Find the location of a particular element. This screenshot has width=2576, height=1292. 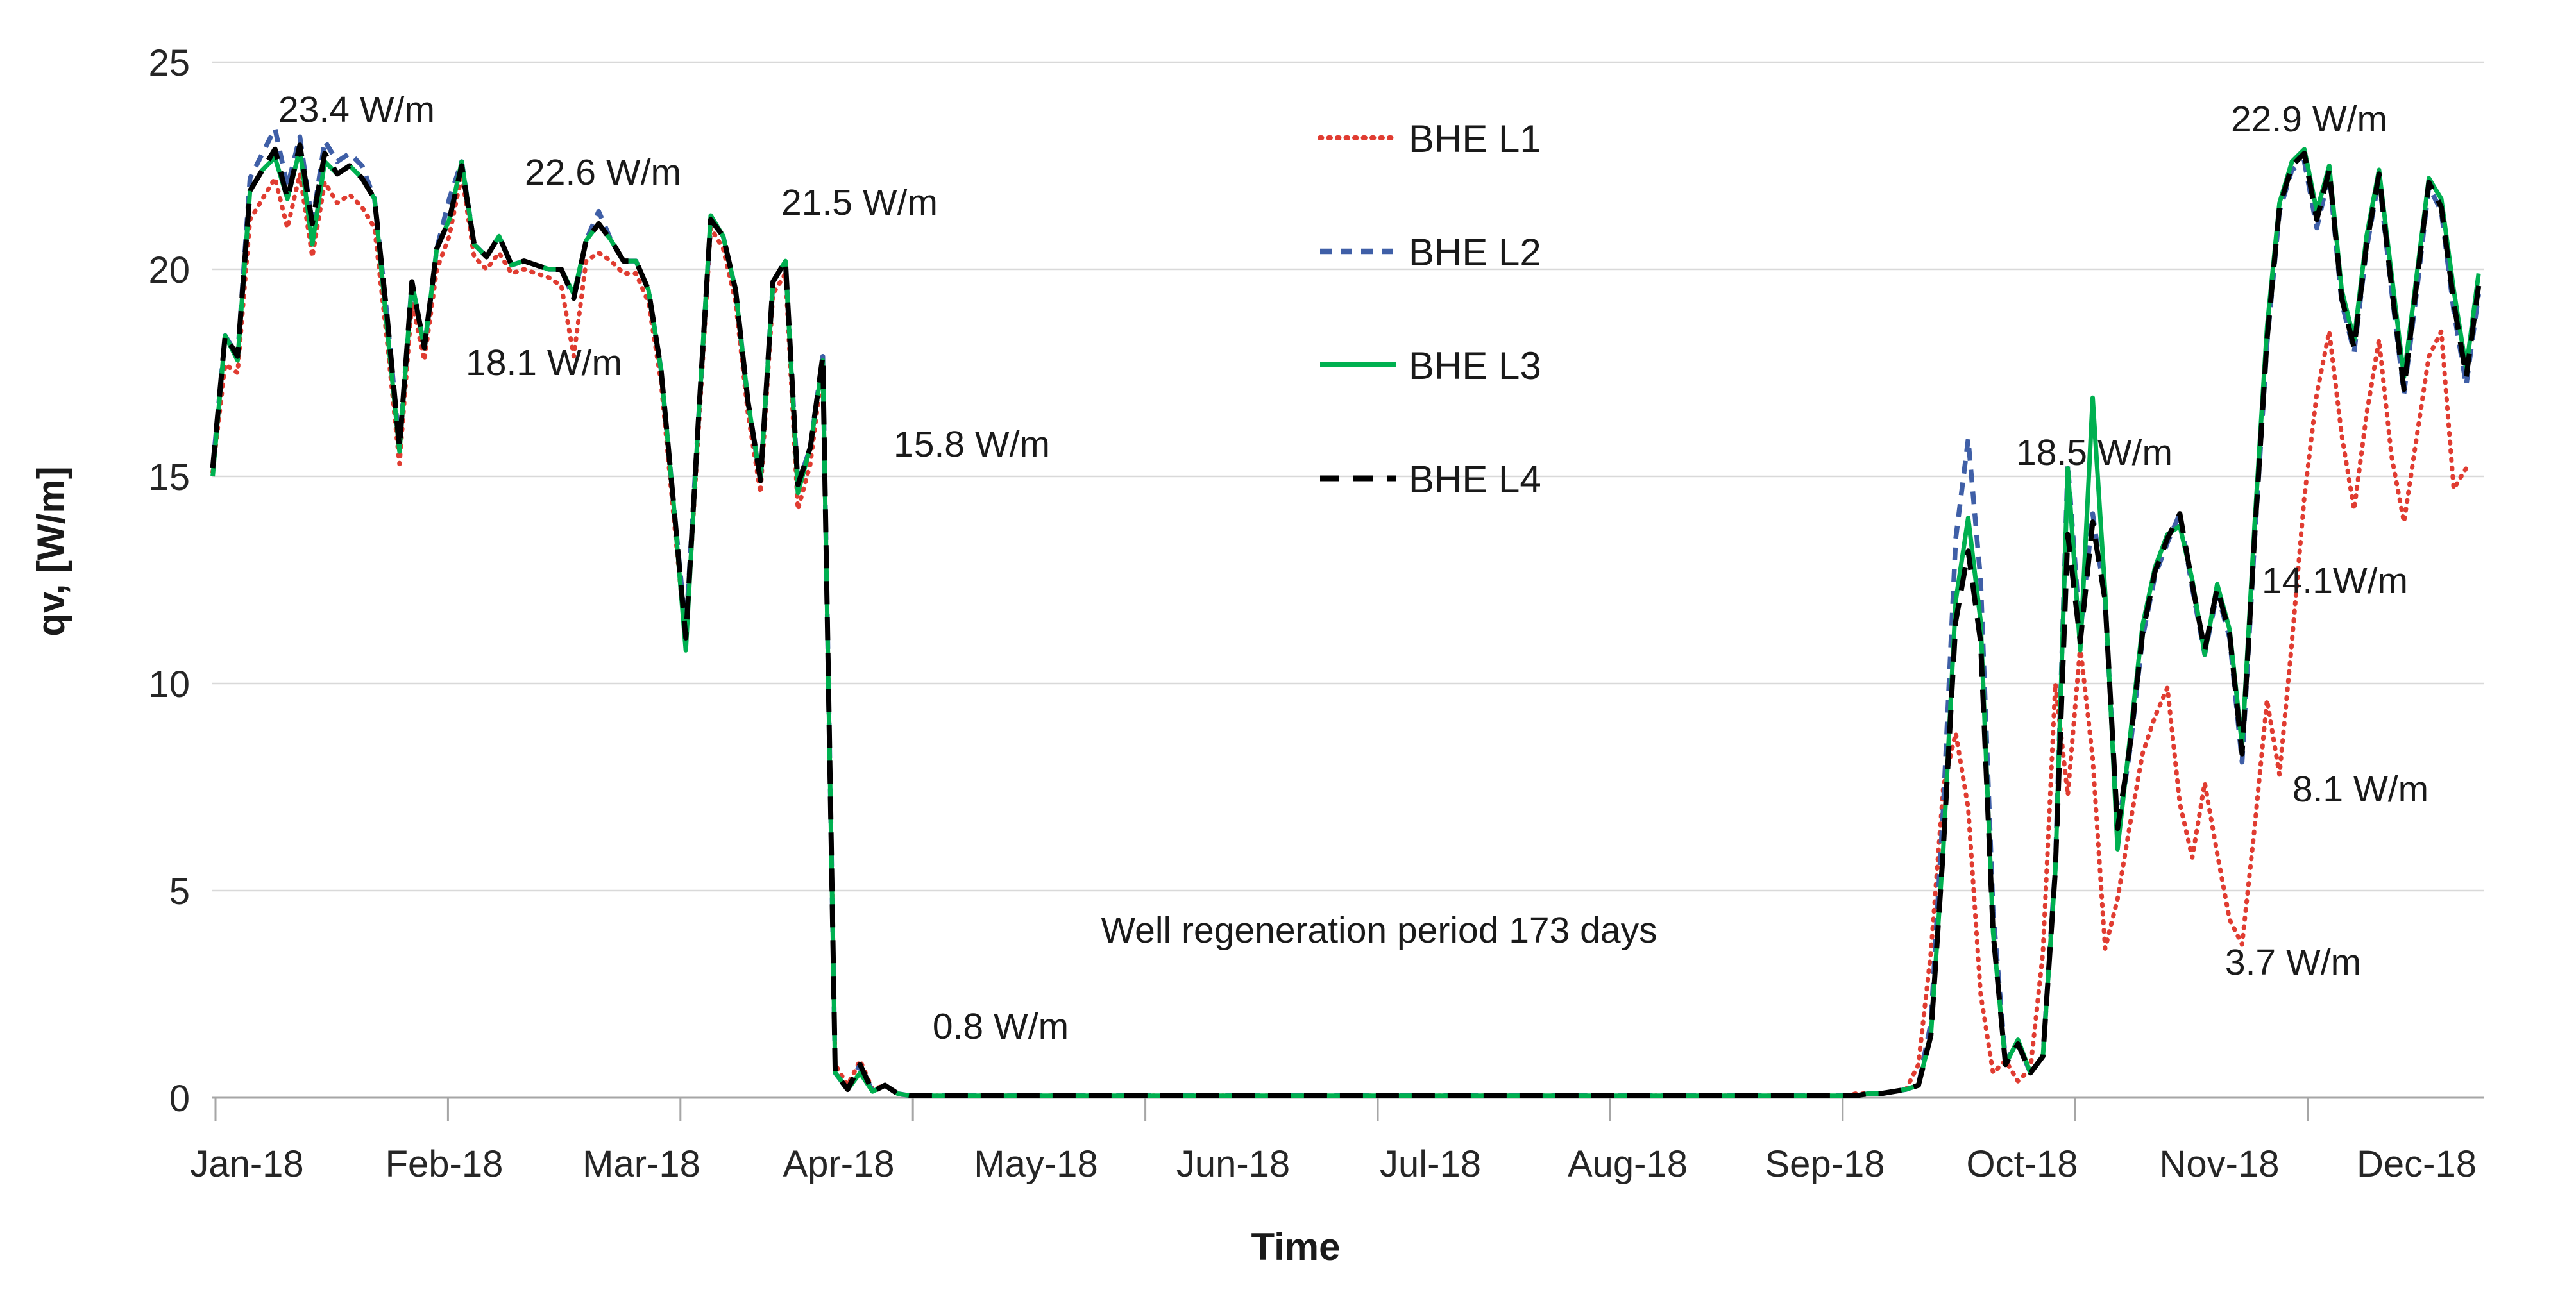

annotation-8: 22.9 W/m is located at coordinates (2309, 119).